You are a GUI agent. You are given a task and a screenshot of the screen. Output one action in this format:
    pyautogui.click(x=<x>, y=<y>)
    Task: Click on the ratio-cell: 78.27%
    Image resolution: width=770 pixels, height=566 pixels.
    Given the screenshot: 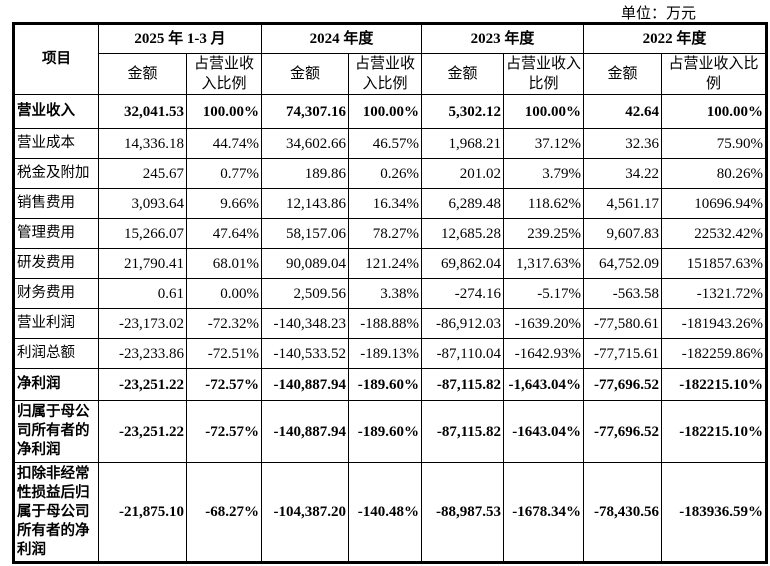 What is the action you would take?
    pyautogui.click(x=385, y=233)
    